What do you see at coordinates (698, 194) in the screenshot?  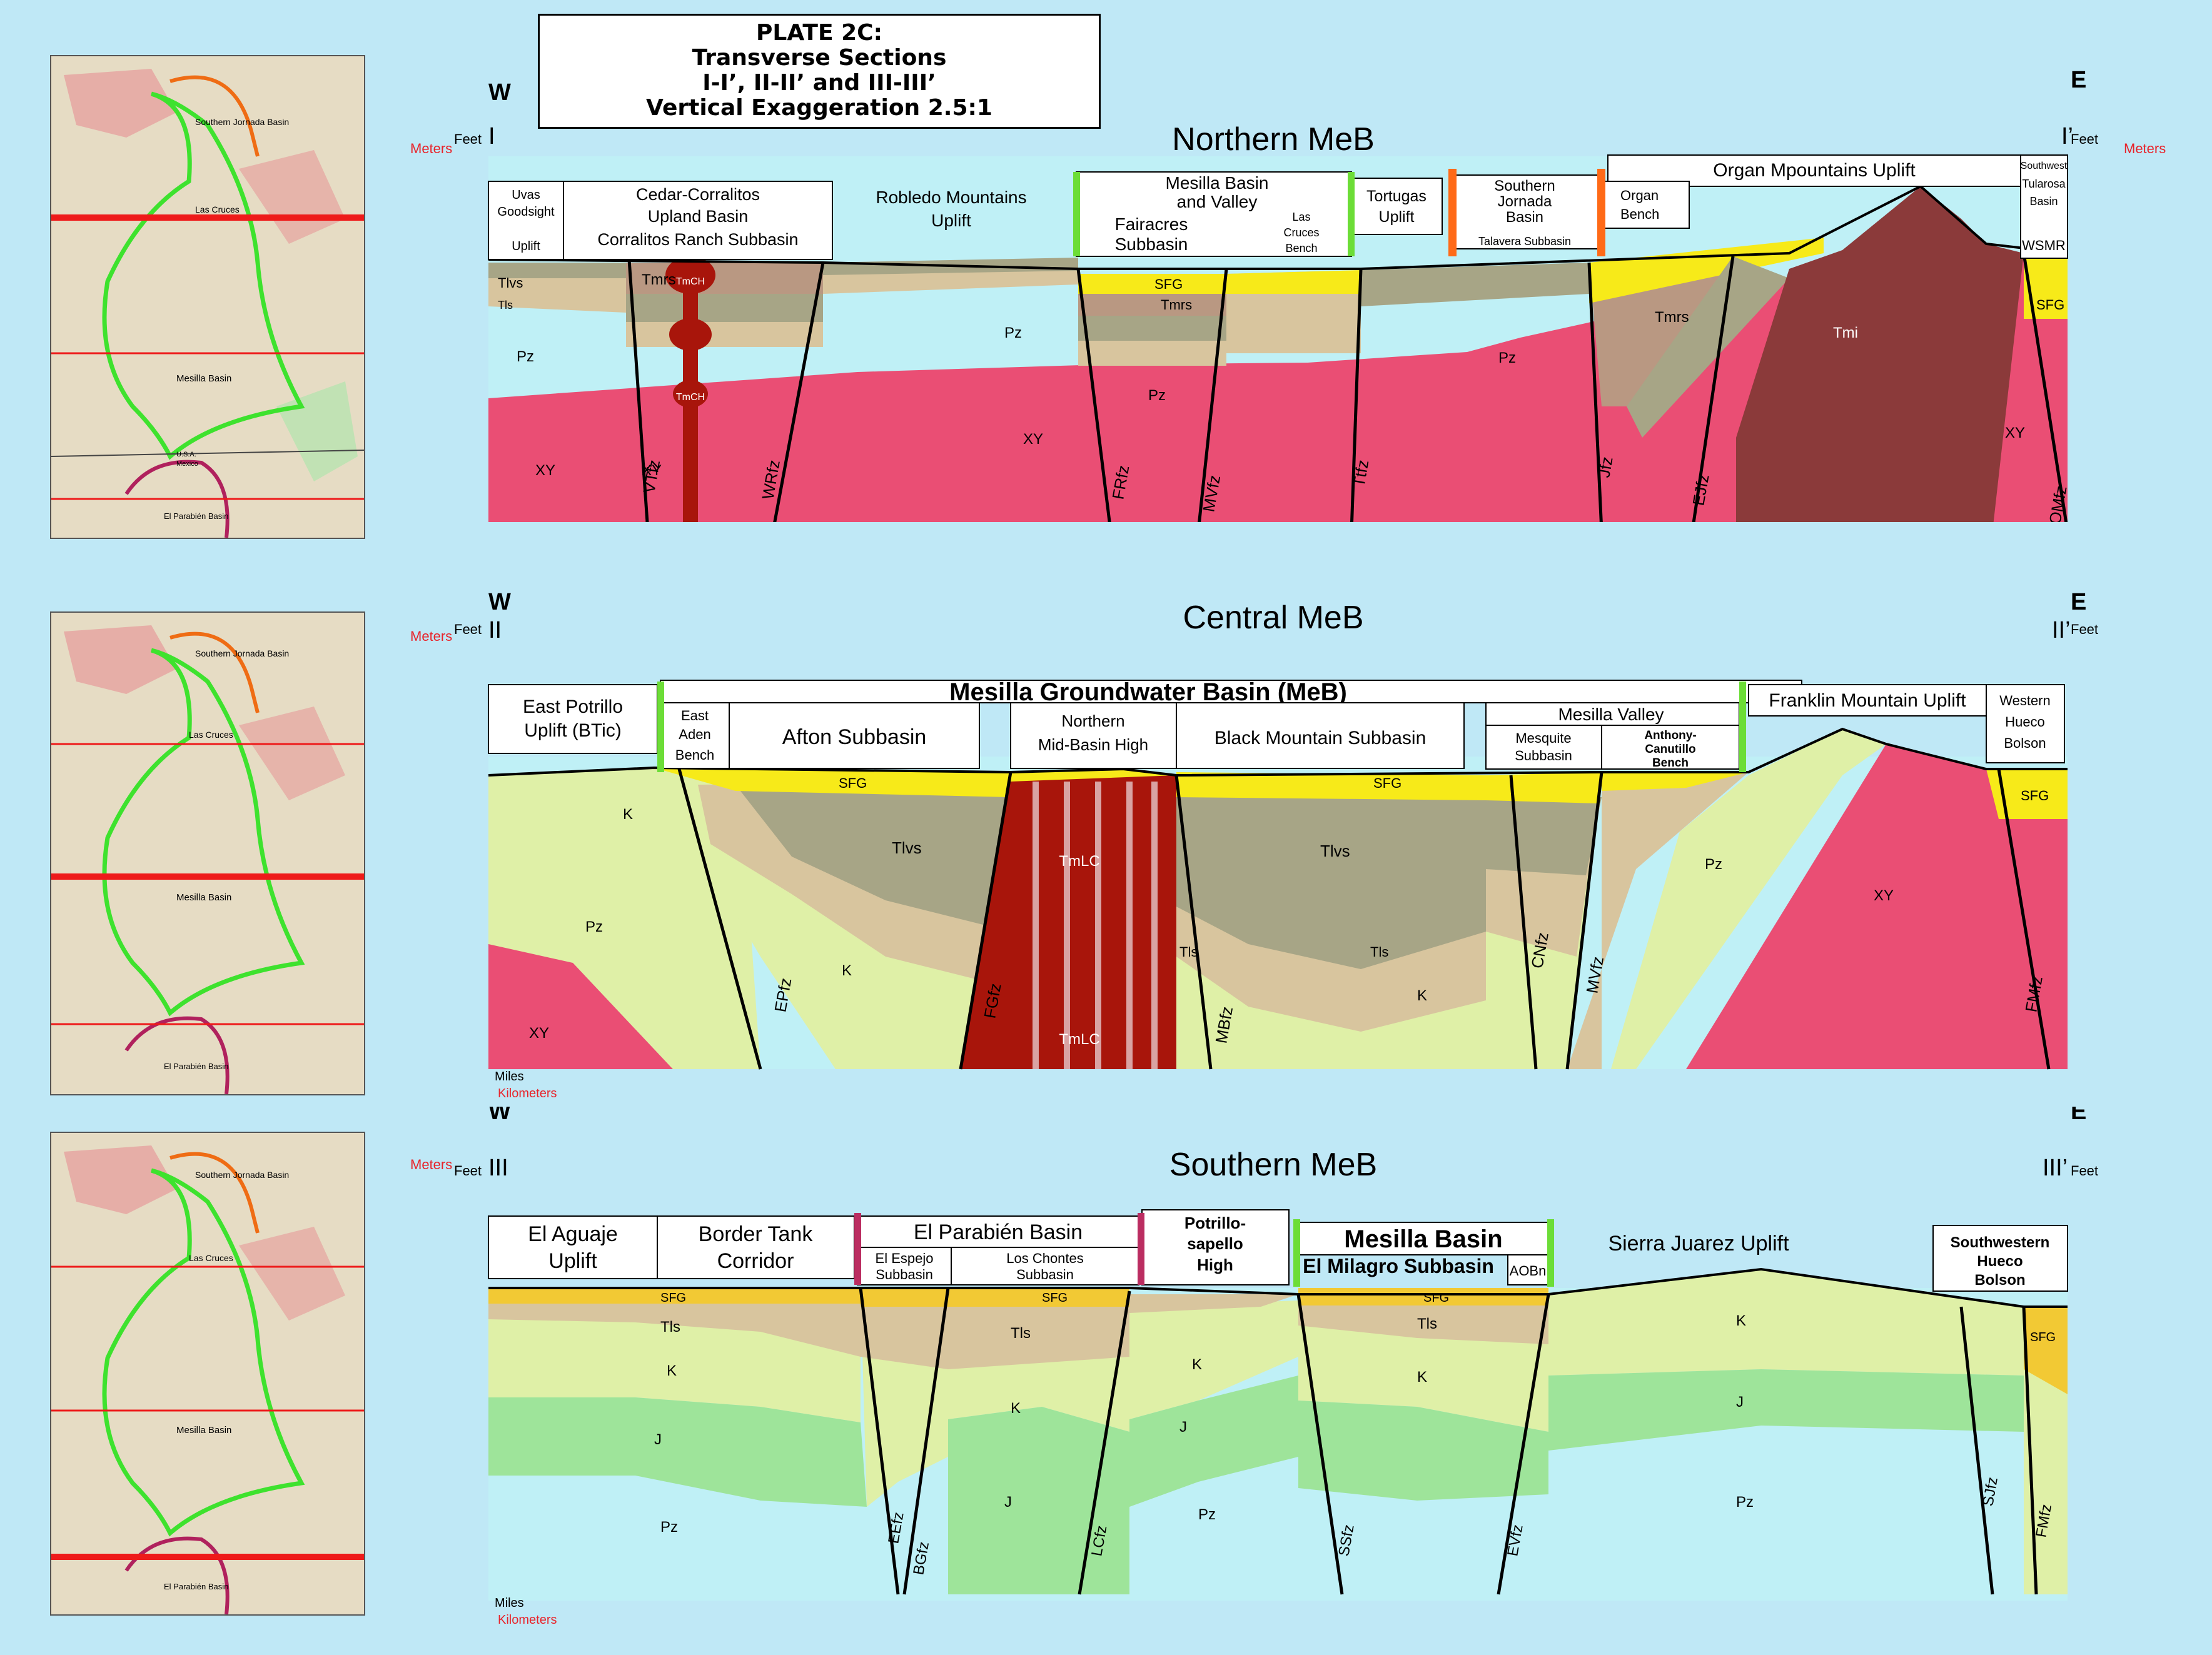 I see `box-cedar-1: Cedar-Corralitos` at bounding box center [698, 194].